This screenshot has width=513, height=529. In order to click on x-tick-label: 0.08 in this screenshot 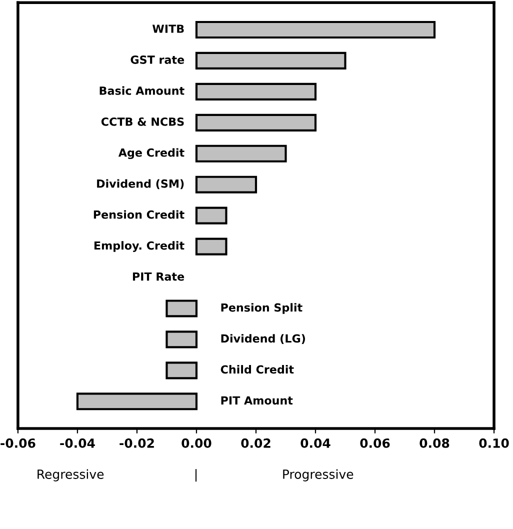, I will do `click(435, 443)`.